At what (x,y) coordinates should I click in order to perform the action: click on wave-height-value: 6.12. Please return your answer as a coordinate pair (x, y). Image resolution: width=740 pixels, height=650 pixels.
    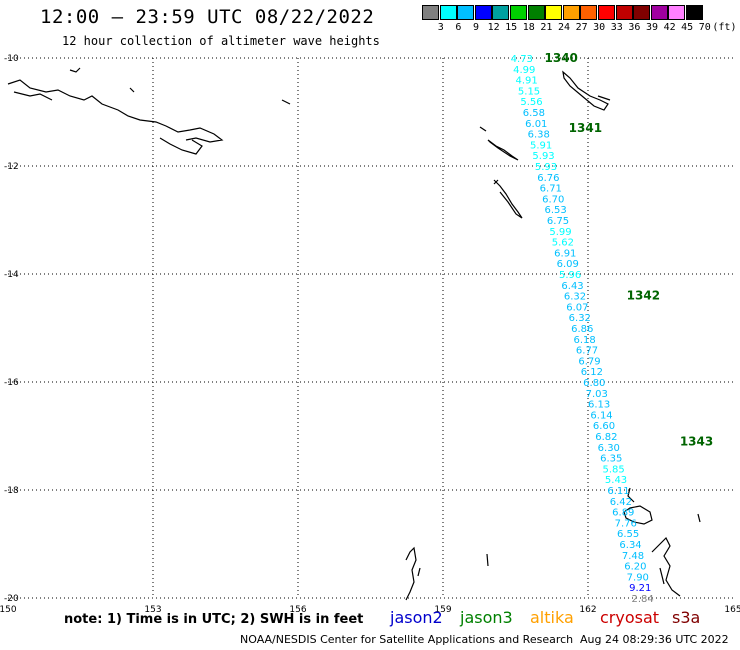
    Looking at the image, I should click on (592, 372).